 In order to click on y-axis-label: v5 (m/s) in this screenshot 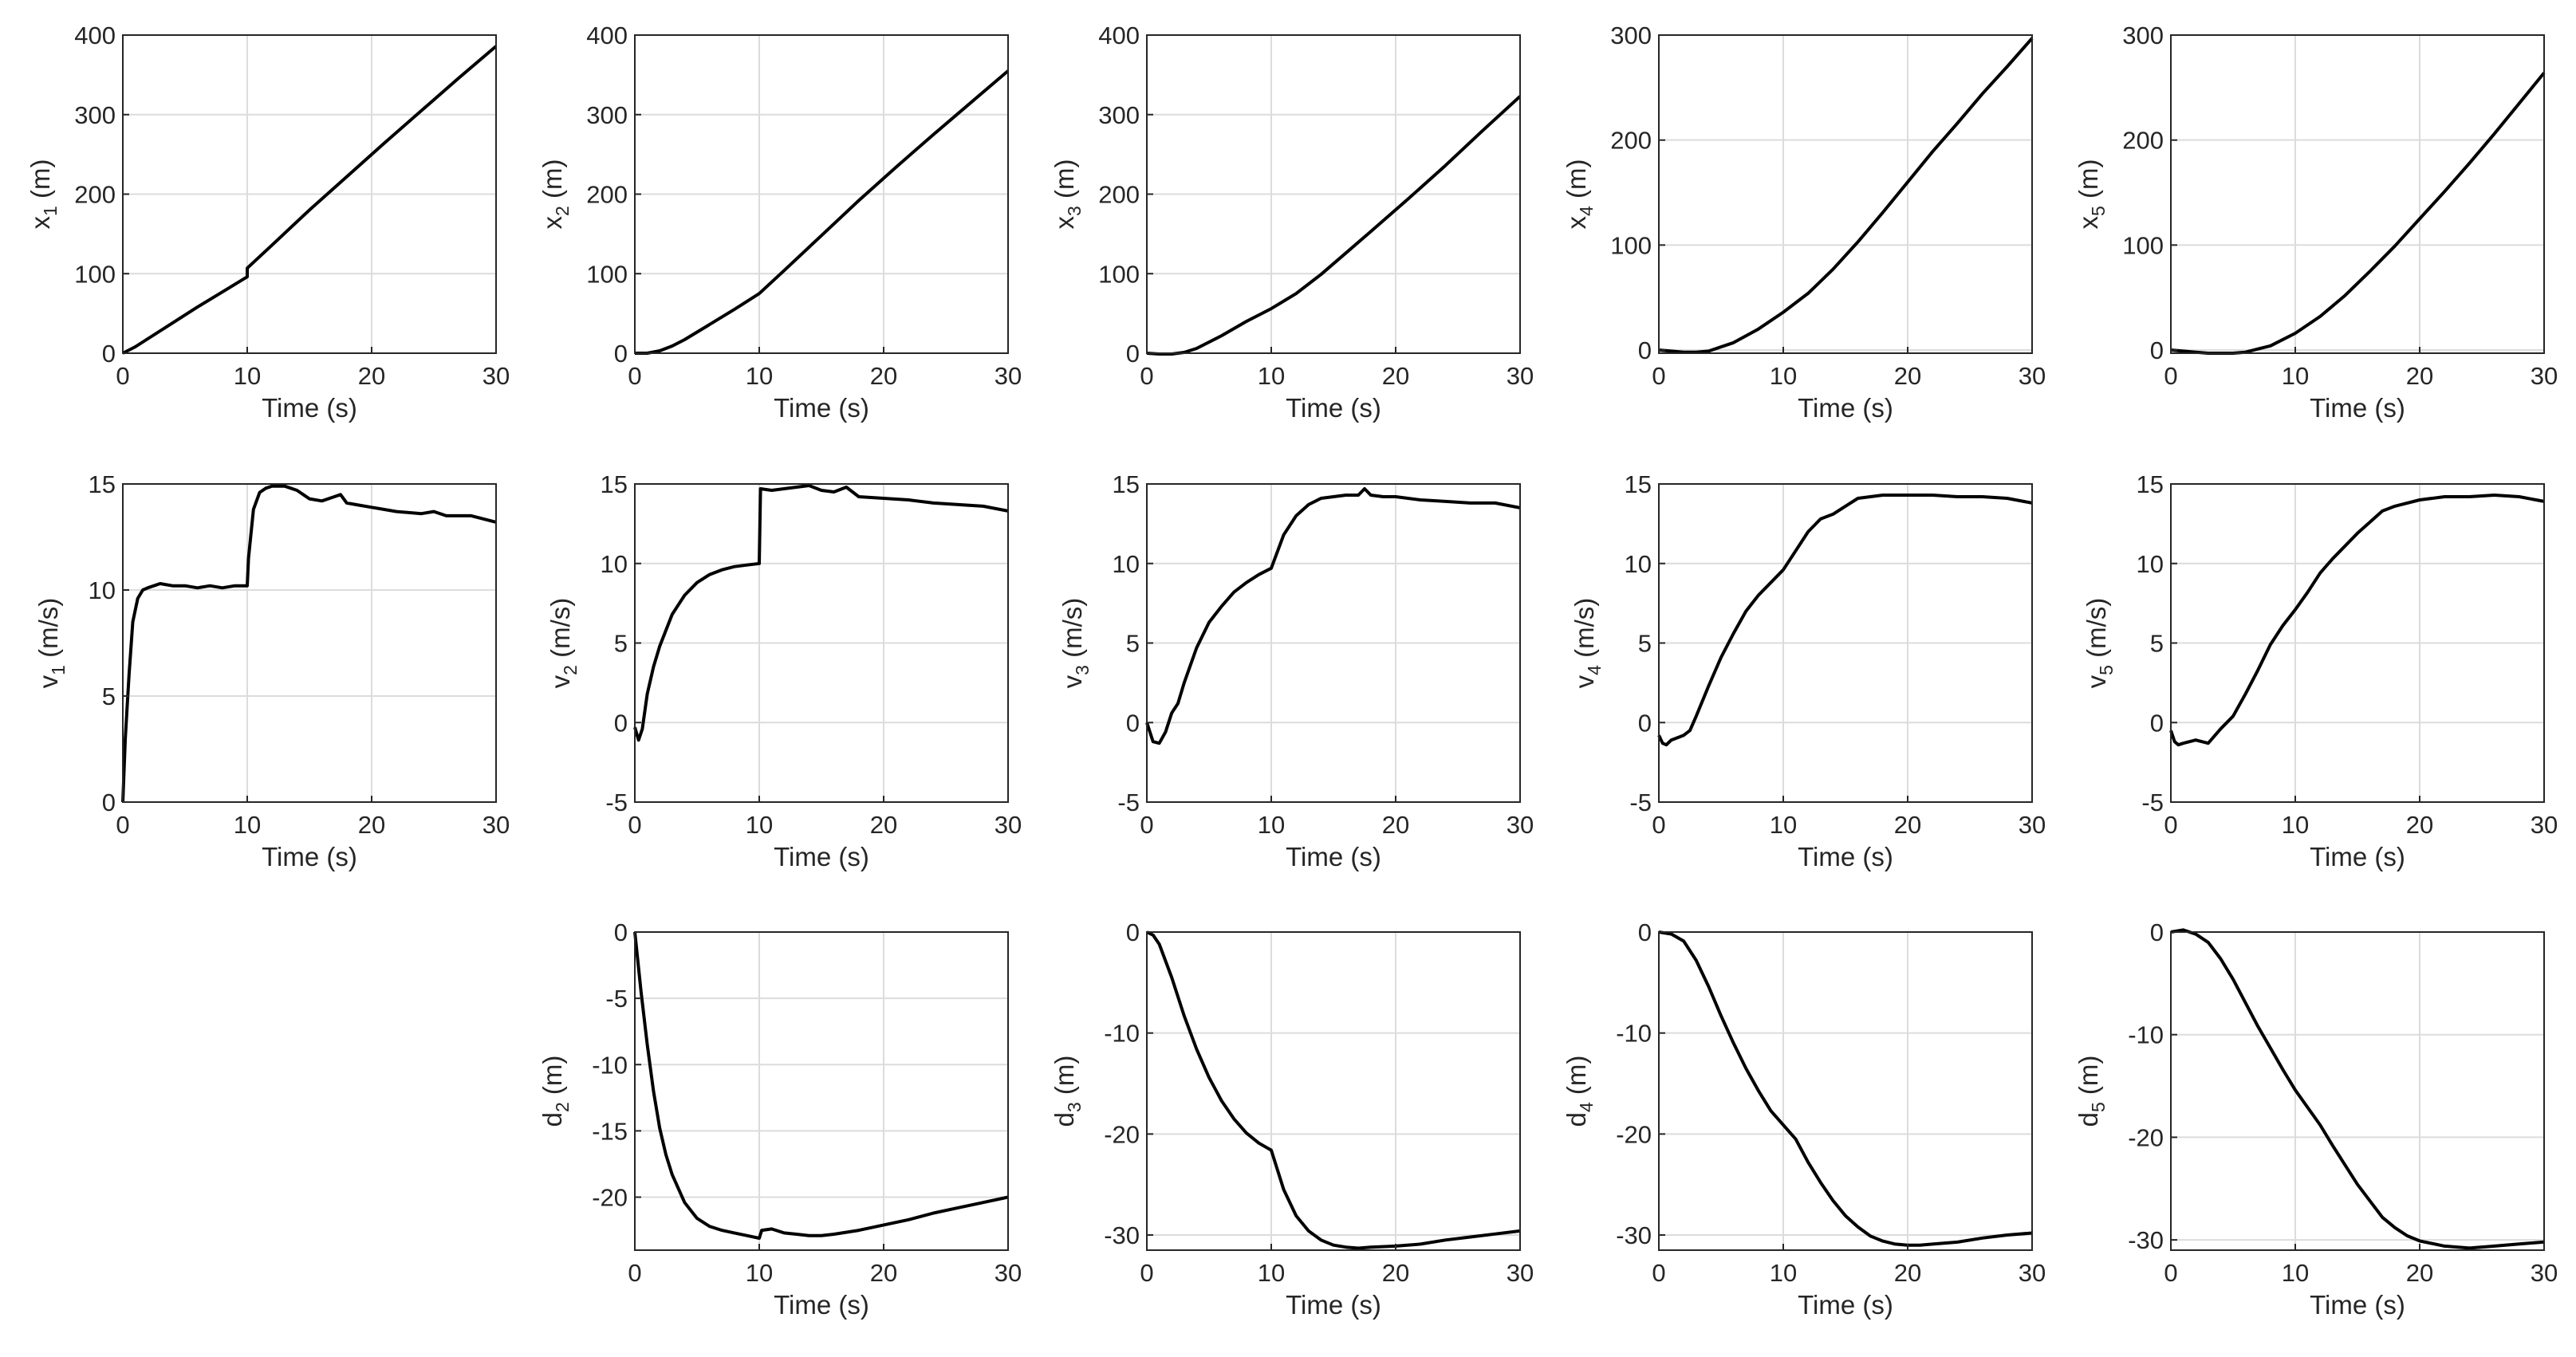, I will do `click(2099, 643)`.